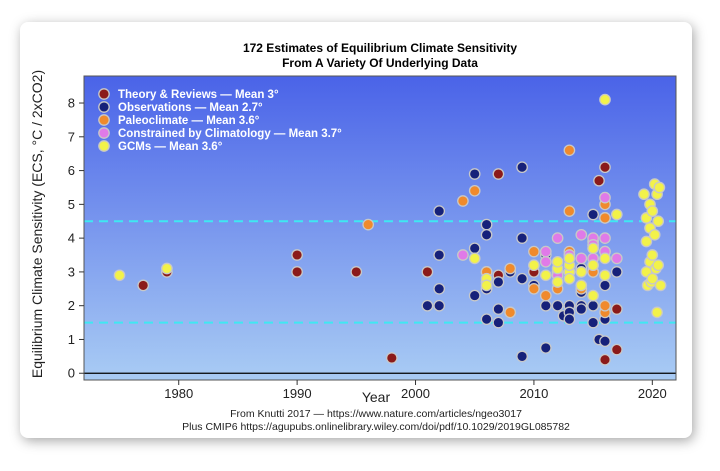  I want to click on x-tick-label: 2010, so click(533, 393).